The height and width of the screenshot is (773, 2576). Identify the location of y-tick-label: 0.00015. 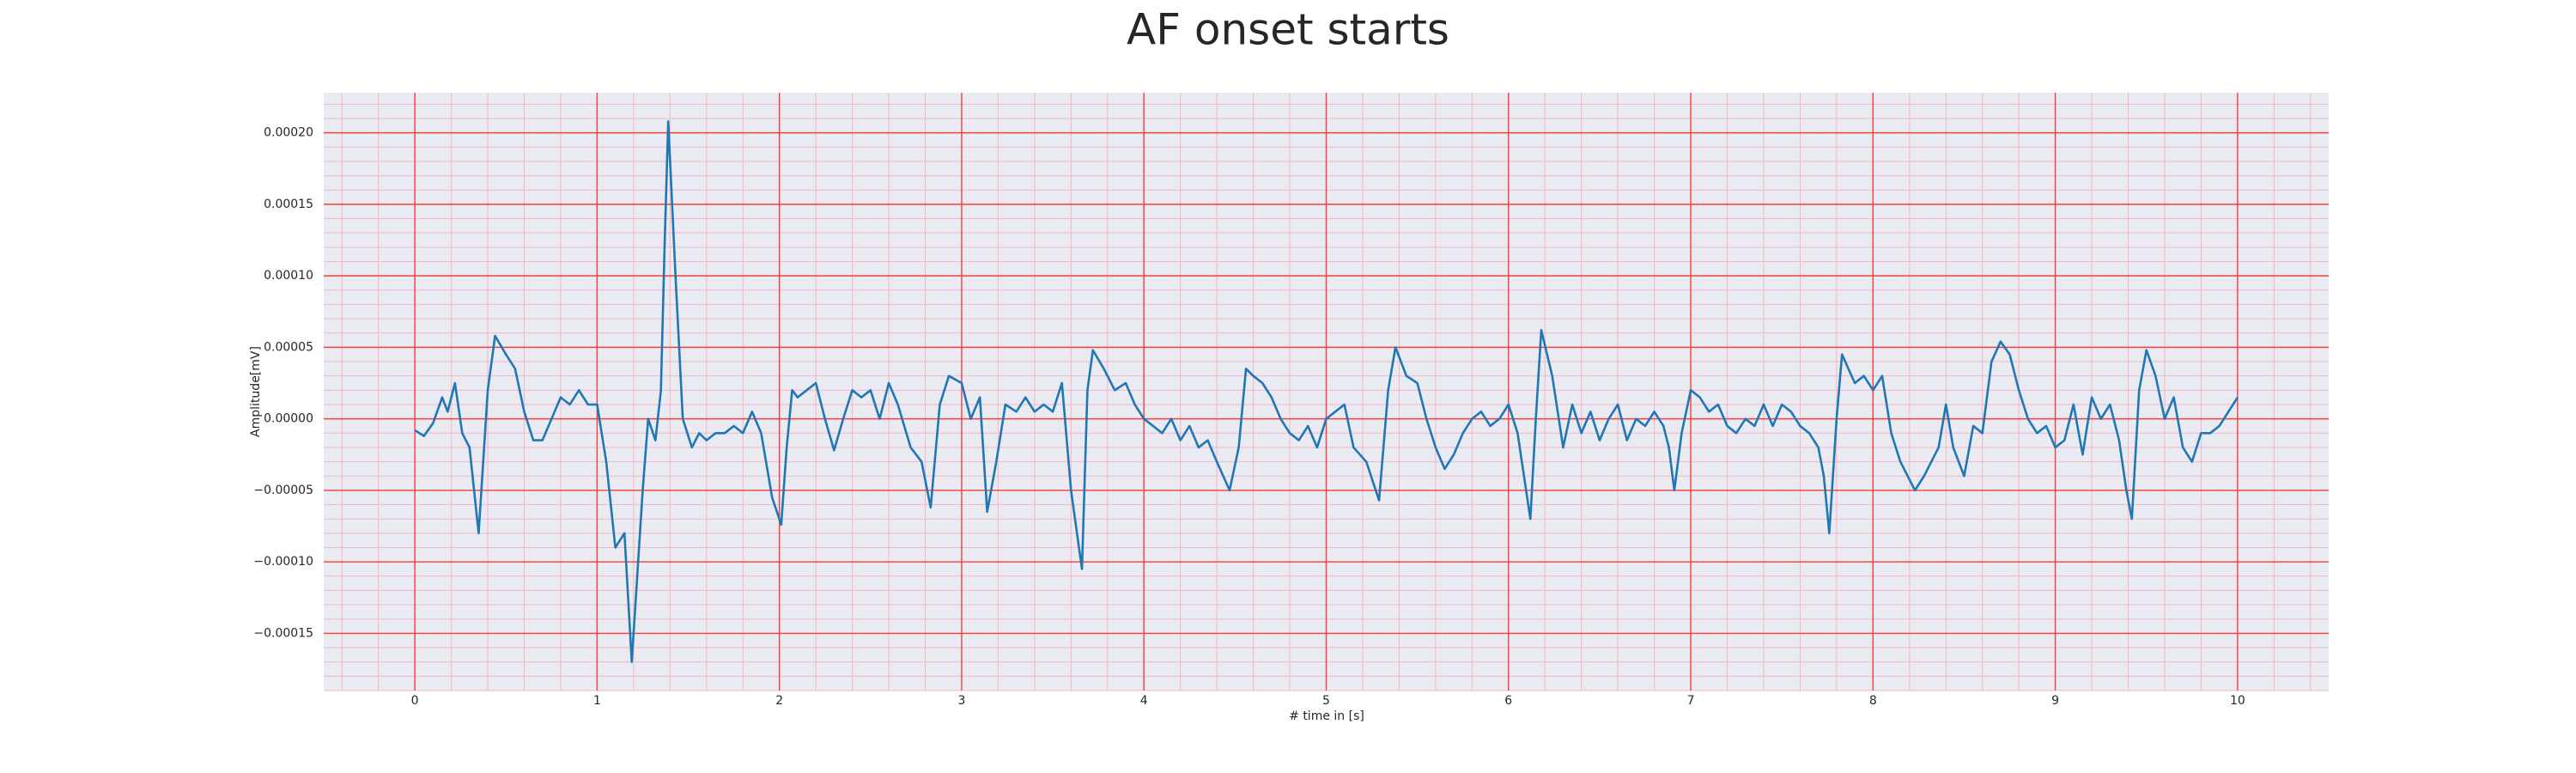
(289, 204).